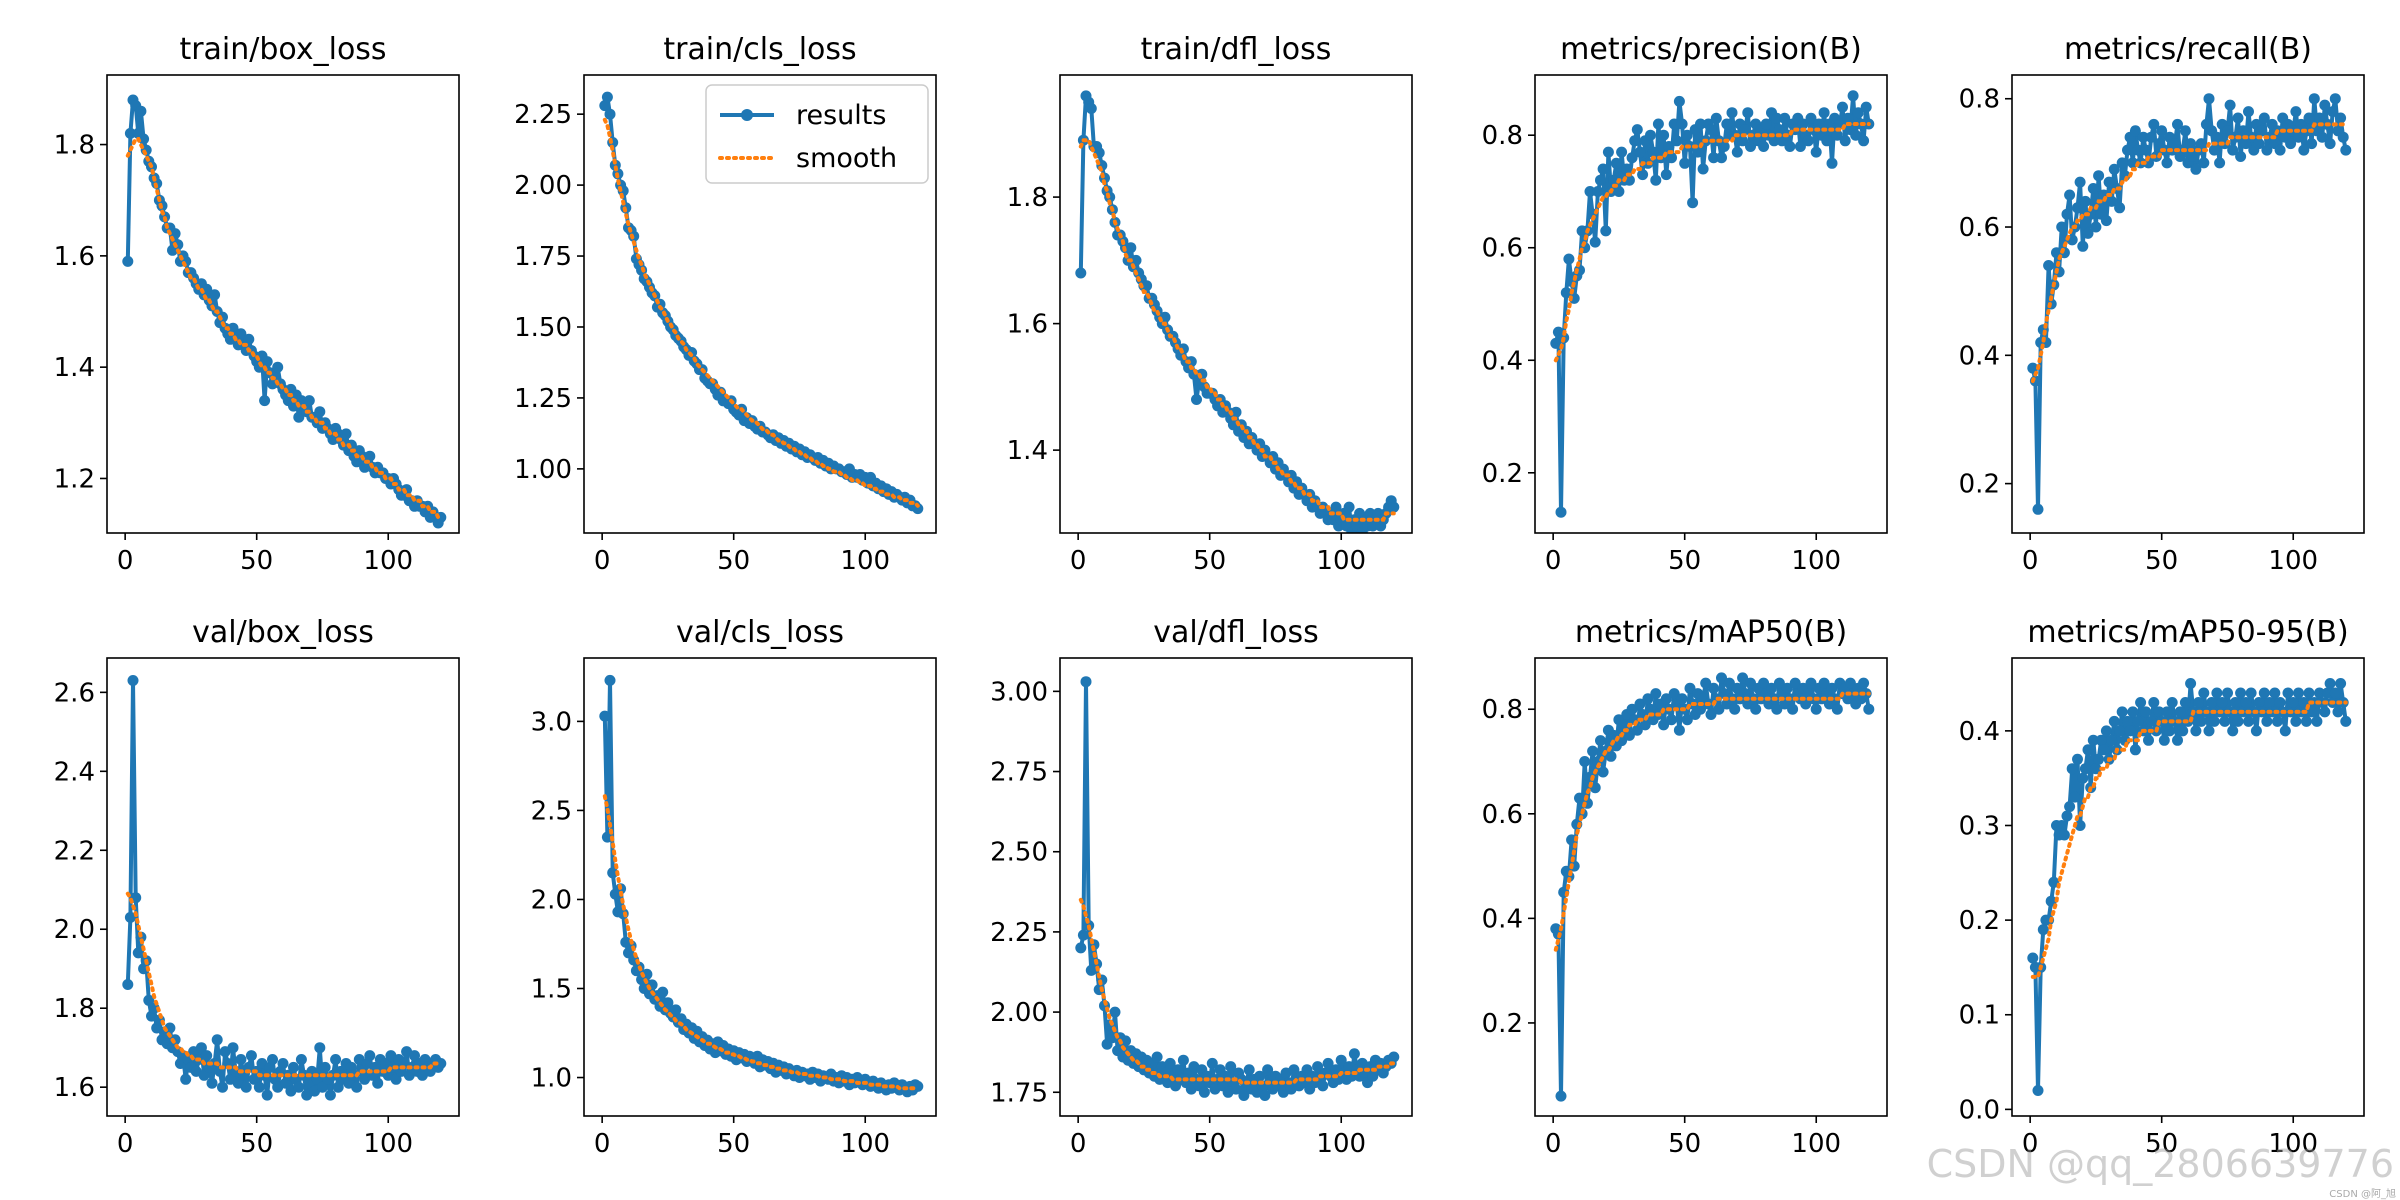 This screenshot has height=1200, width=2400. What do you see at coordinates (2362, 1194) in the screenshot?
I see `watermark-small: CSDN @阿_旭` at bounding box center [2362, 1194].